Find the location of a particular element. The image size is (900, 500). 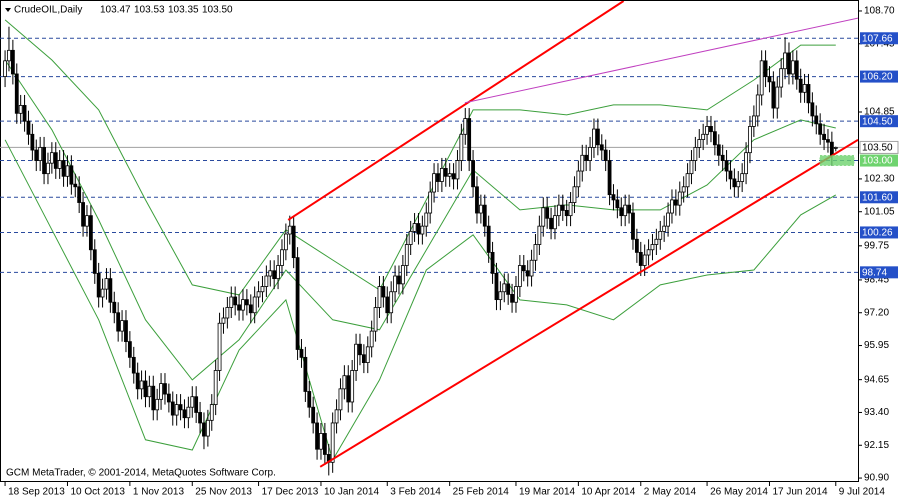

quote-value: 103.47 is located at coordinates (115, 10).